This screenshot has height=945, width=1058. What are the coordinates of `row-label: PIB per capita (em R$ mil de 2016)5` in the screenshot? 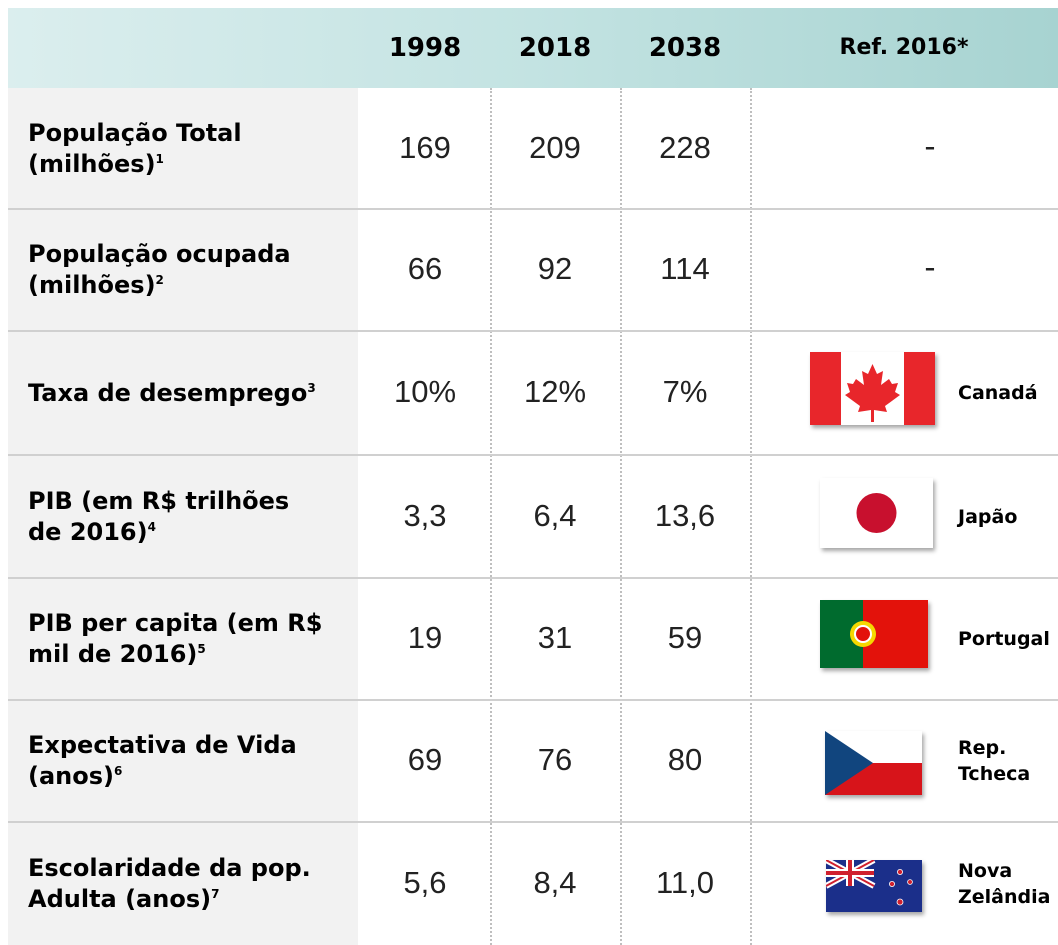 It's located at (178, 639).